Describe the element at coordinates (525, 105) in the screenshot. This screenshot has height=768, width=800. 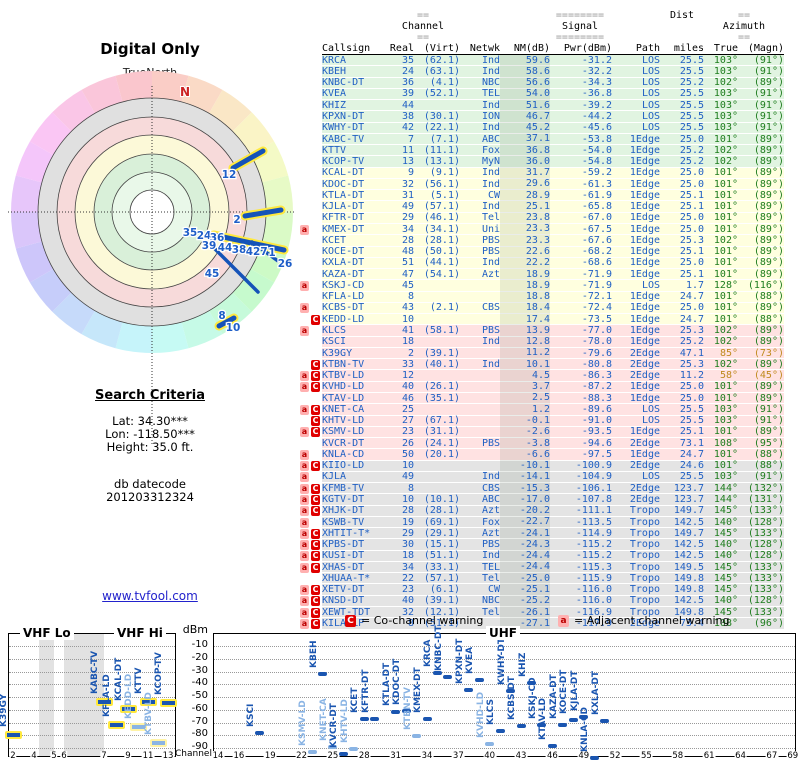
I see `cell-nm: 51.6` at that location.